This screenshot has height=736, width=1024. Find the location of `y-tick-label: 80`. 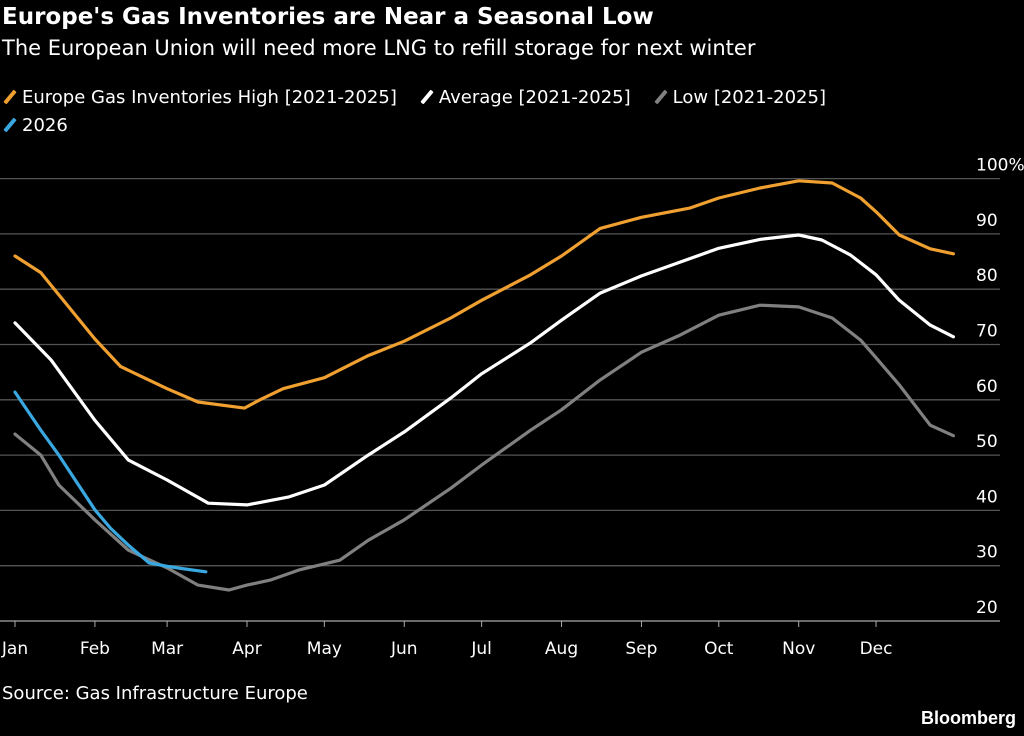

y-tick-label: 80 is located at coordinates (987, 276).